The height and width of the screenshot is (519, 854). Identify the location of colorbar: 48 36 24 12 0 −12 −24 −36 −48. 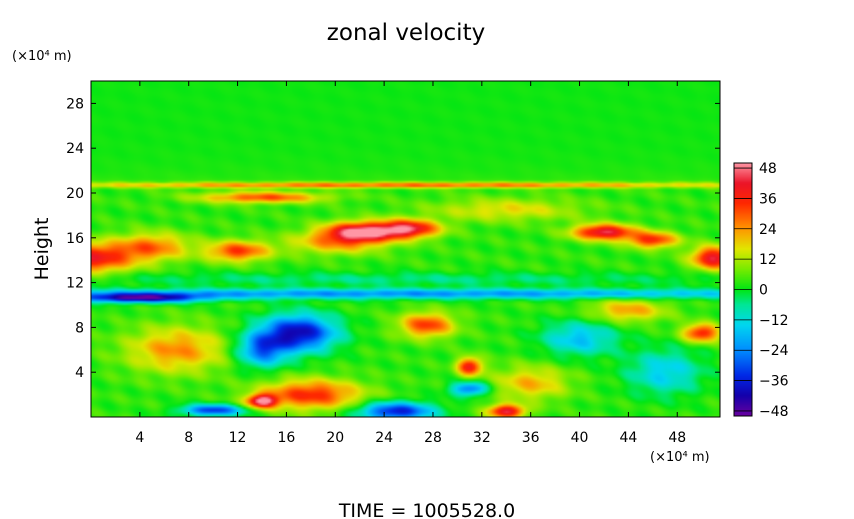
(761, 290).